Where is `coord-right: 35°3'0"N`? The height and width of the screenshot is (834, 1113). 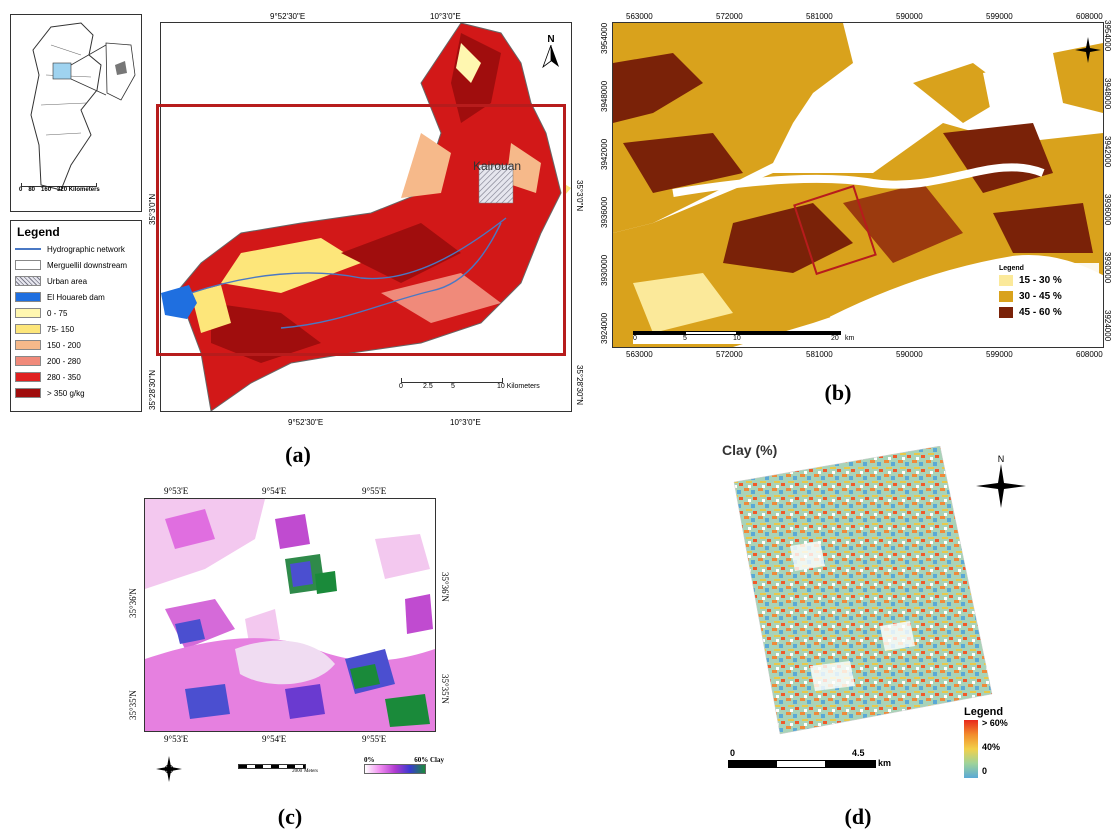
coord-right: 35°3'0"N is located at coordinates (579, 196).